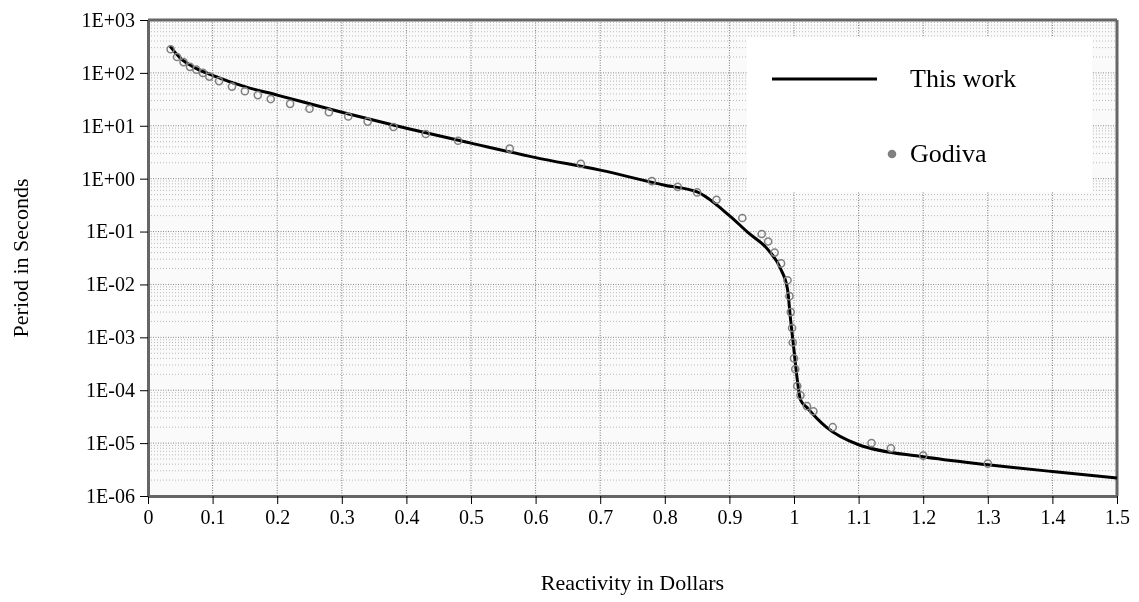 This screenshot has width=1139, height=602. Describe the element at coordinates (108, 178) in the screenshot. I see `y-tick-label: 1E+00` at that location.